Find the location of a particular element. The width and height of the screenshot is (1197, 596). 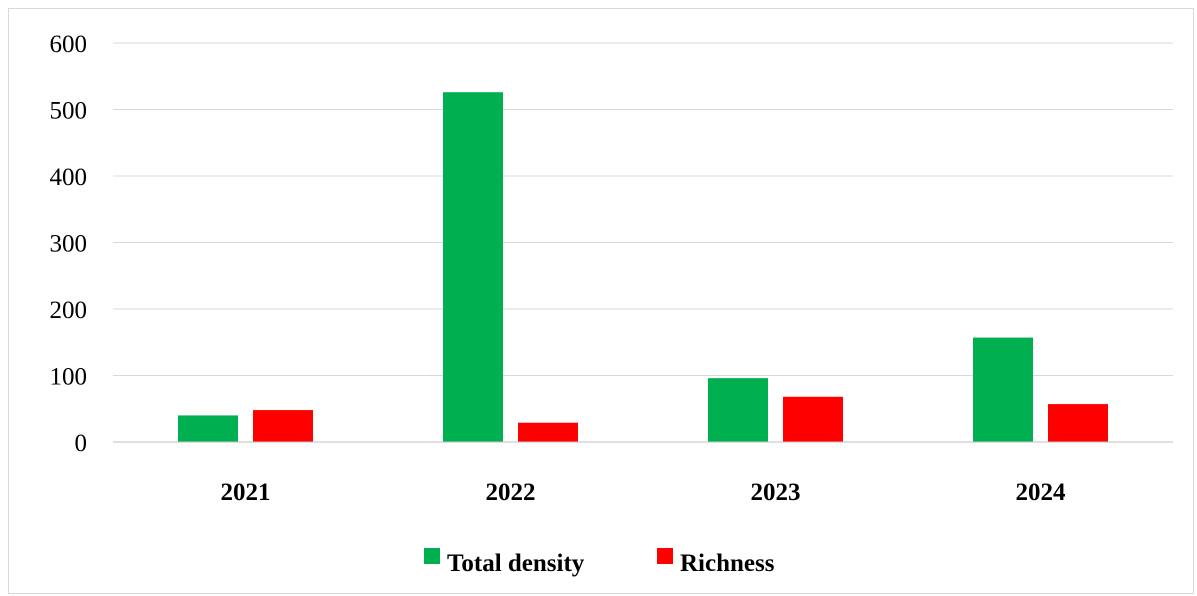

y-tick-label: 100 is located at coordinates (69, 377).